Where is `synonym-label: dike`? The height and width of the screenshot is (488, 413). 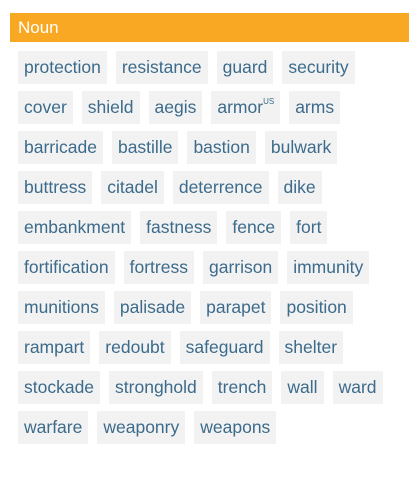 synonym-label: dike is located at coordinates (299, 187).